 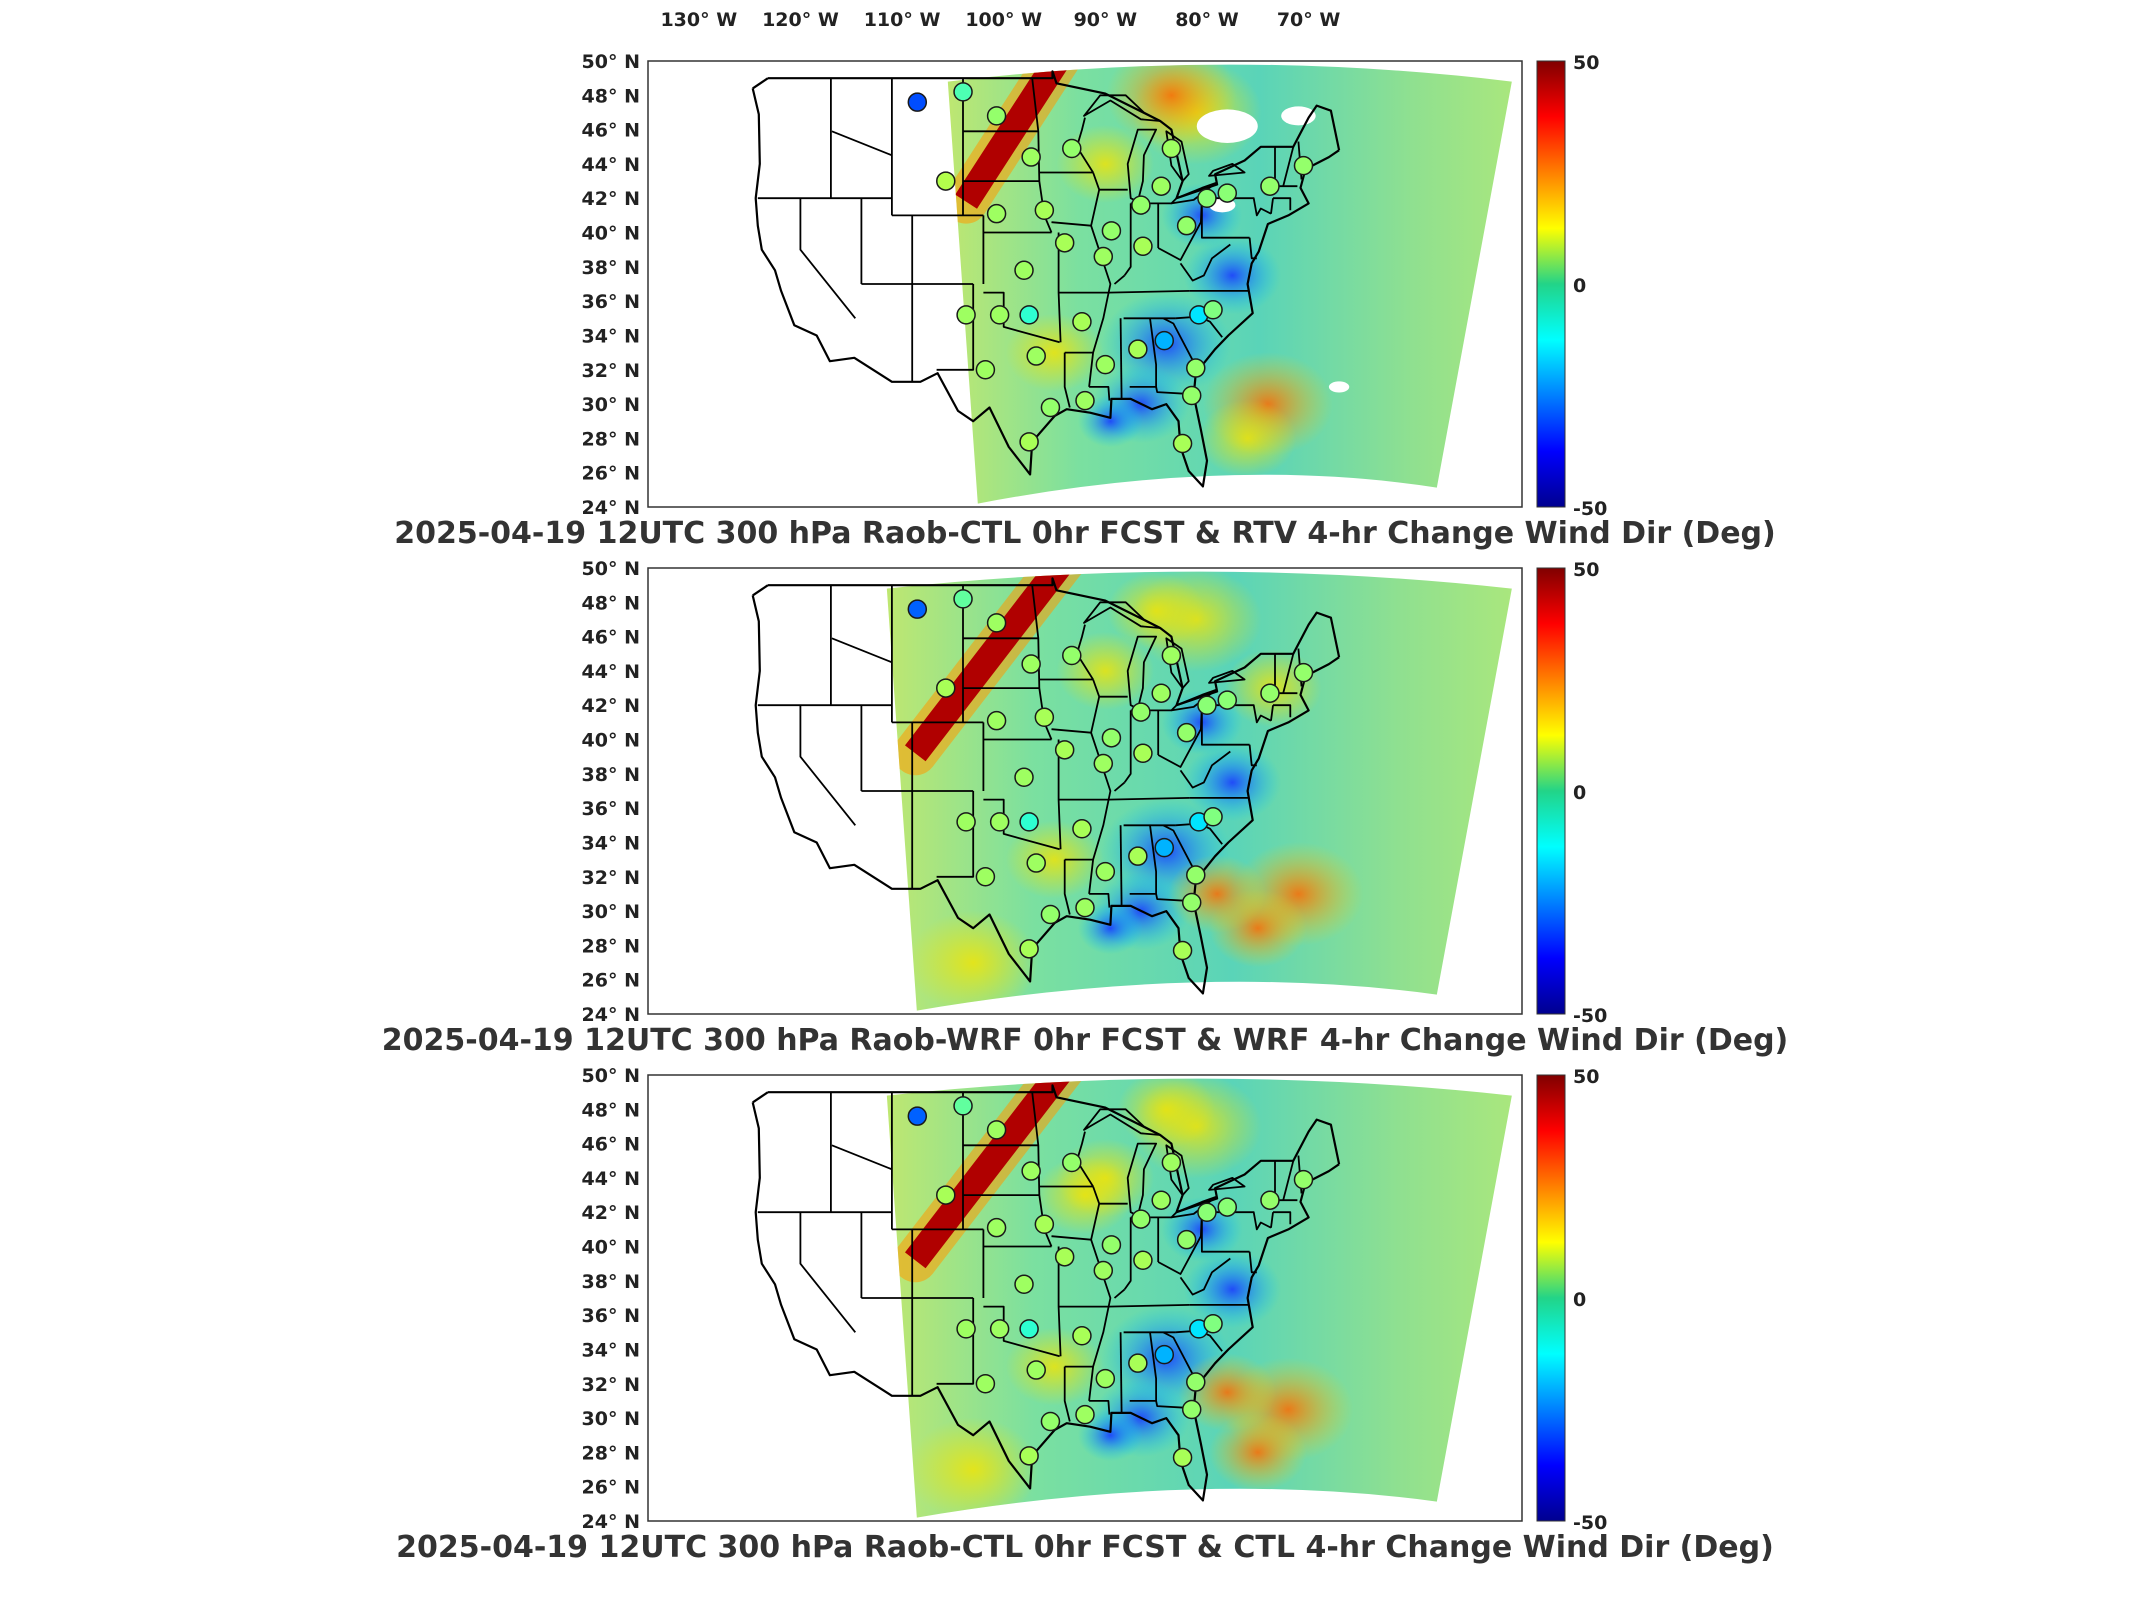 What do you see at coordinates (800, 20) in the screenshot?
I see `longitude-label: 120° W` at bounding box center [800, 20].